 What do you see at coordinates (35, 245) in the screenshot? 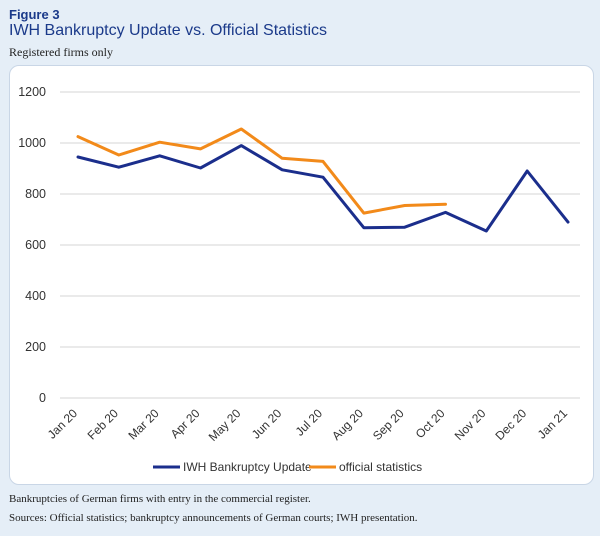
I see `y-tick-label: 600` at bounding box center [35, 245].